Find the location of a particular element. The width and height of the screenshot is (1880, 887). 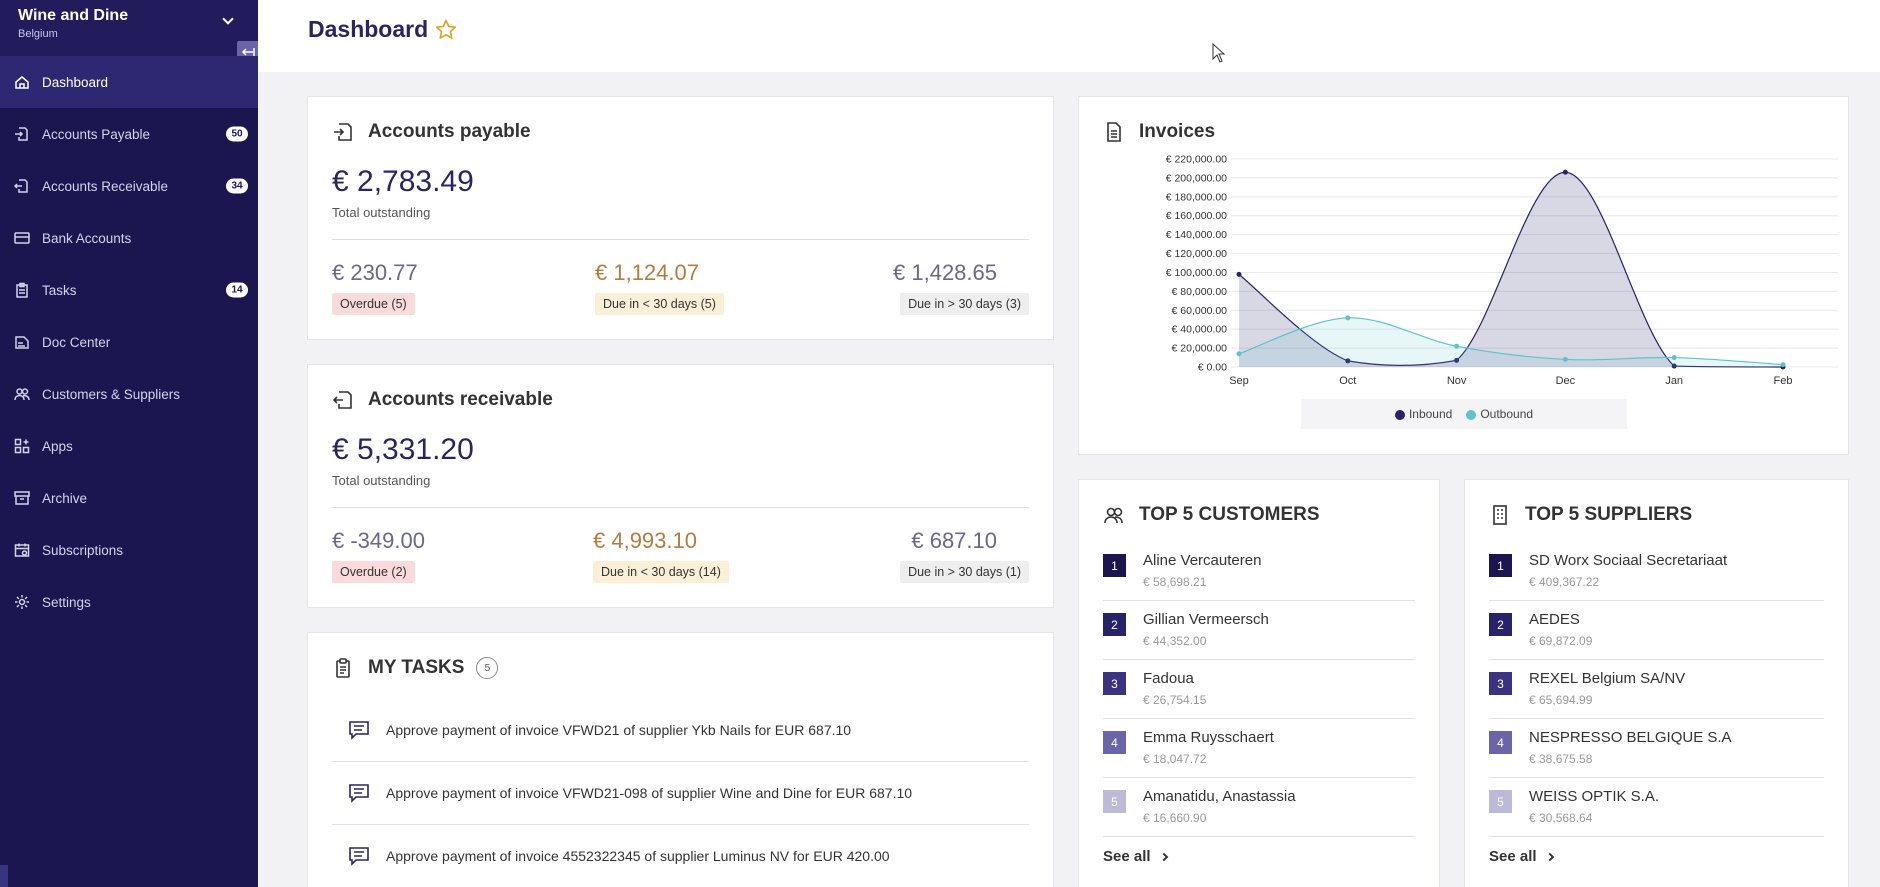

legend-label: Outbound is located at coordinates (1507, 414).